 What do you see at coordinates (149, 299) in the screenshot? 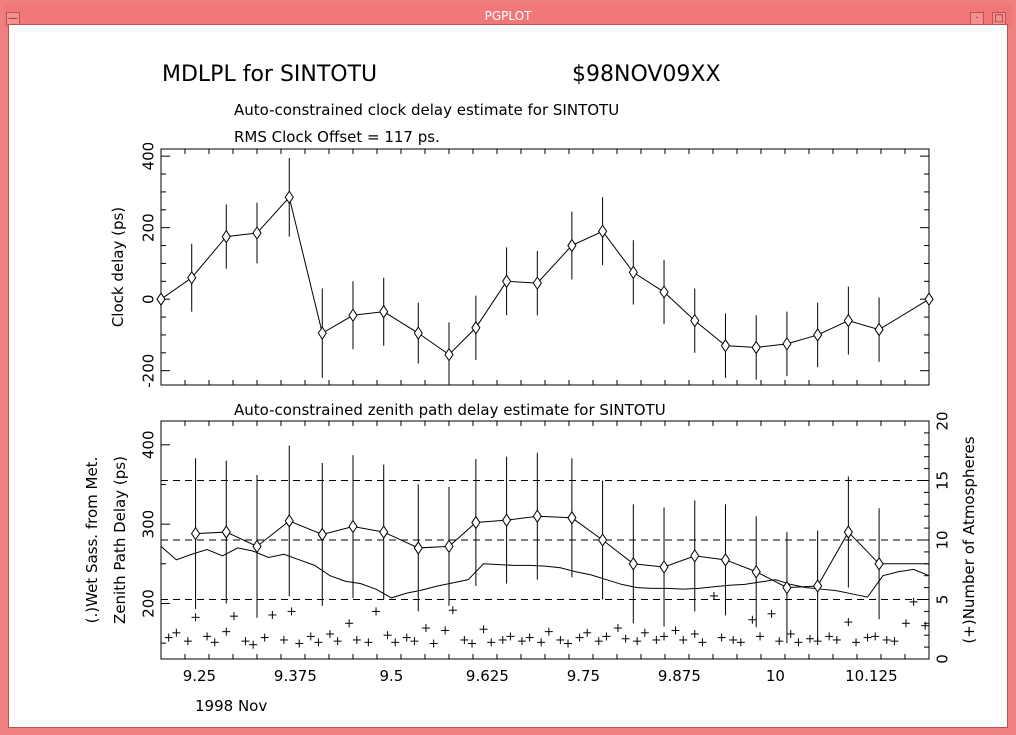
I see `clock-y-tick-label: 0` at bounding box center [149, 299].